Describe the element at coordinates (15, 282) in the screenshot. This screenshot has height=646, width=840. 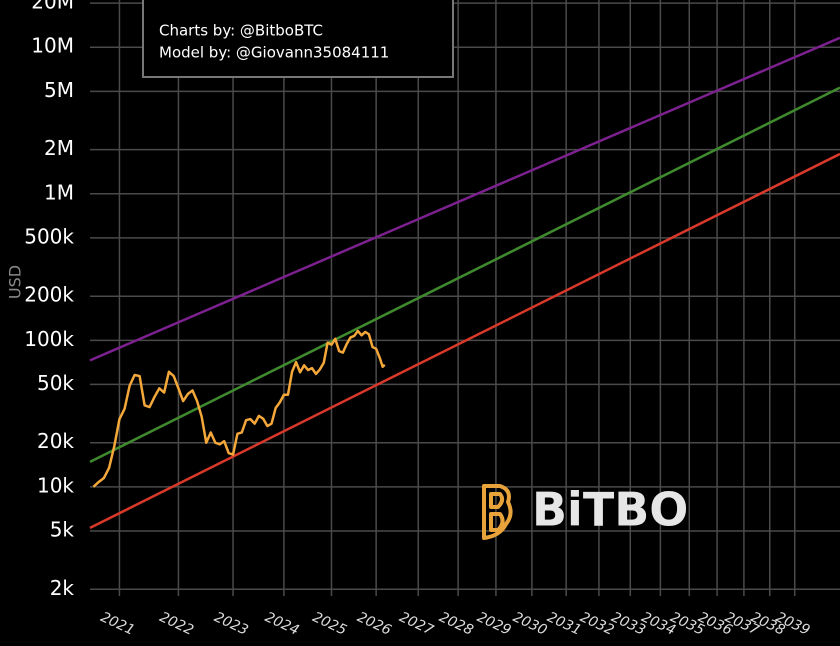
I see `y-axis-title: USD` at that location.